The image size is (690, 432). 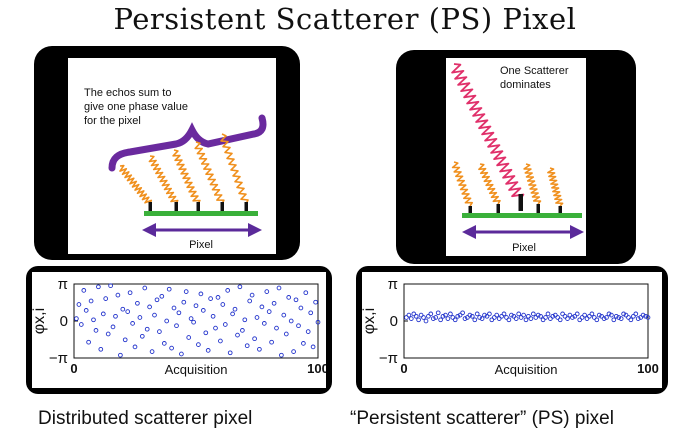 I want to click on right-annotation-line-2: dominates, so click(x=525, y=85).